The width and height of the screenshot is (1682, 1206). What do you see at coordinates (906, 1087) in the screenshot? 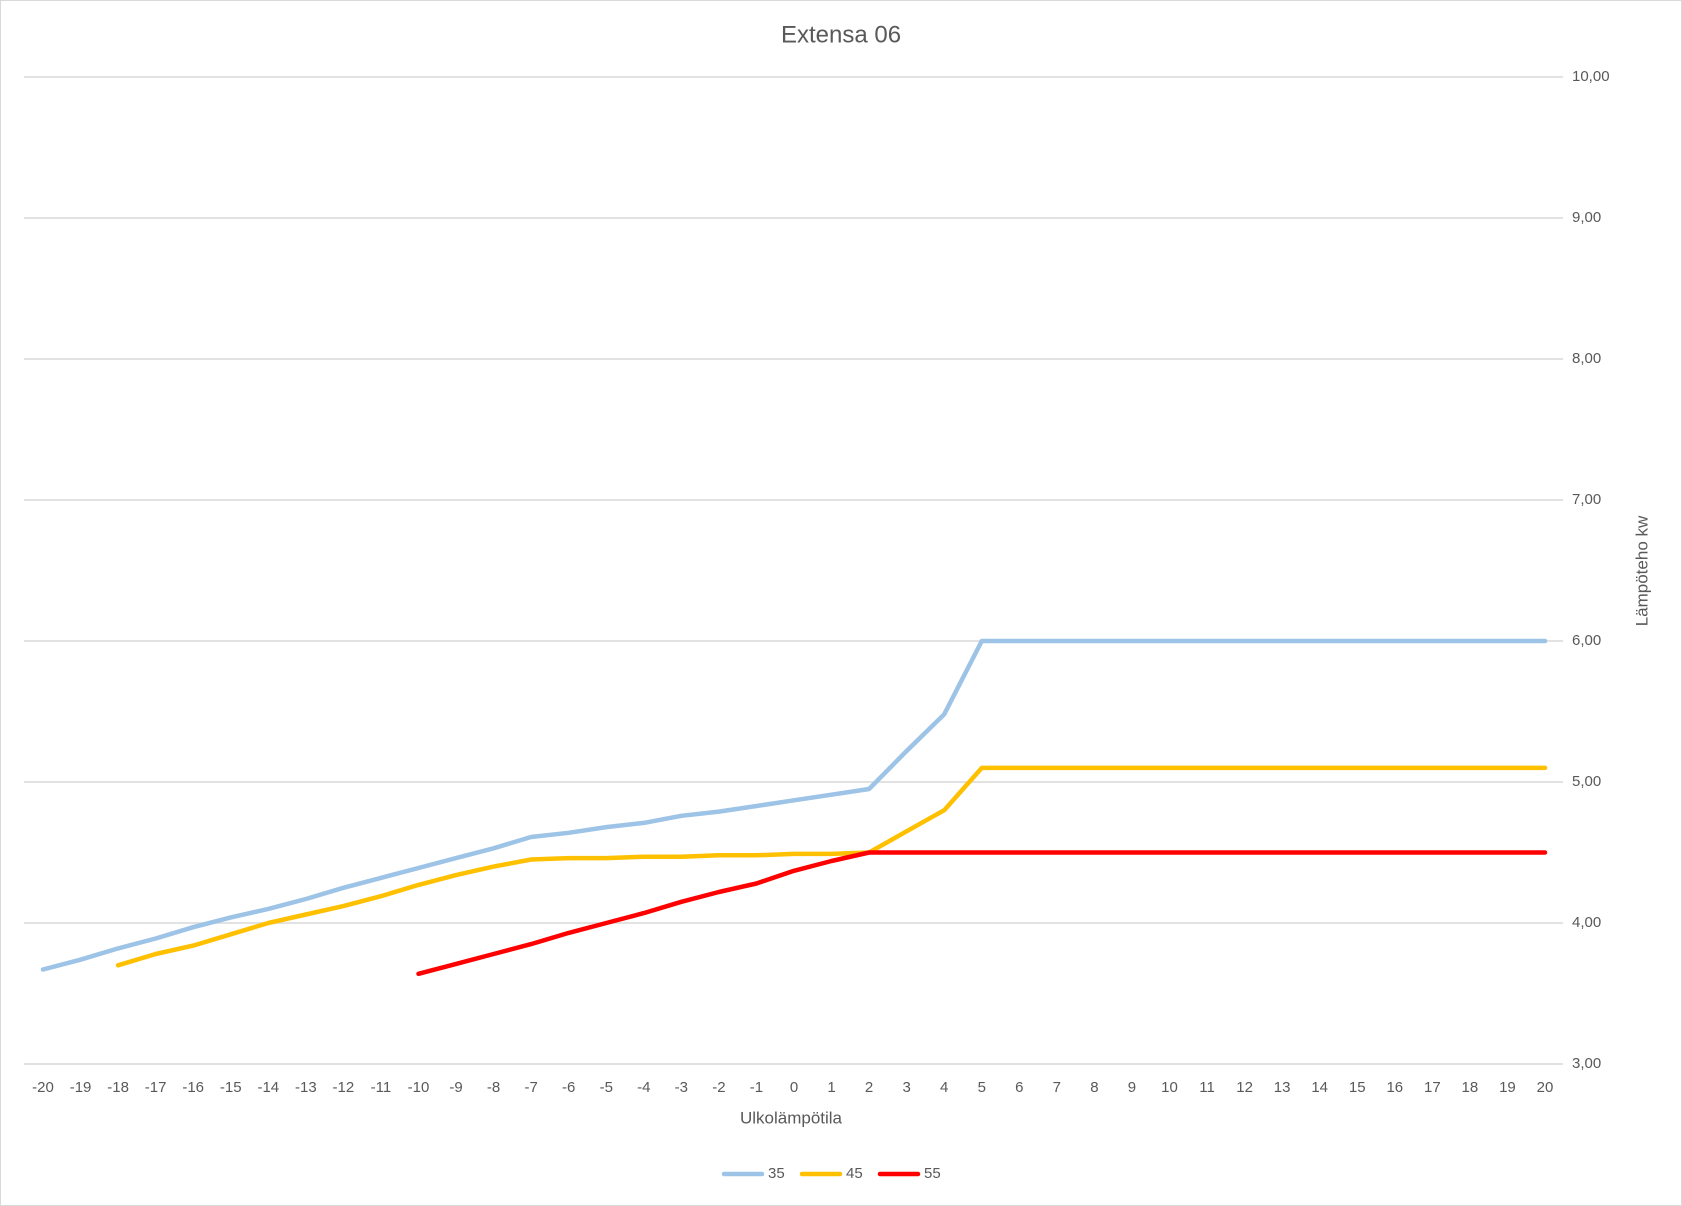
I see `x-tick-label: 3` at bounding box center [906, 1087].